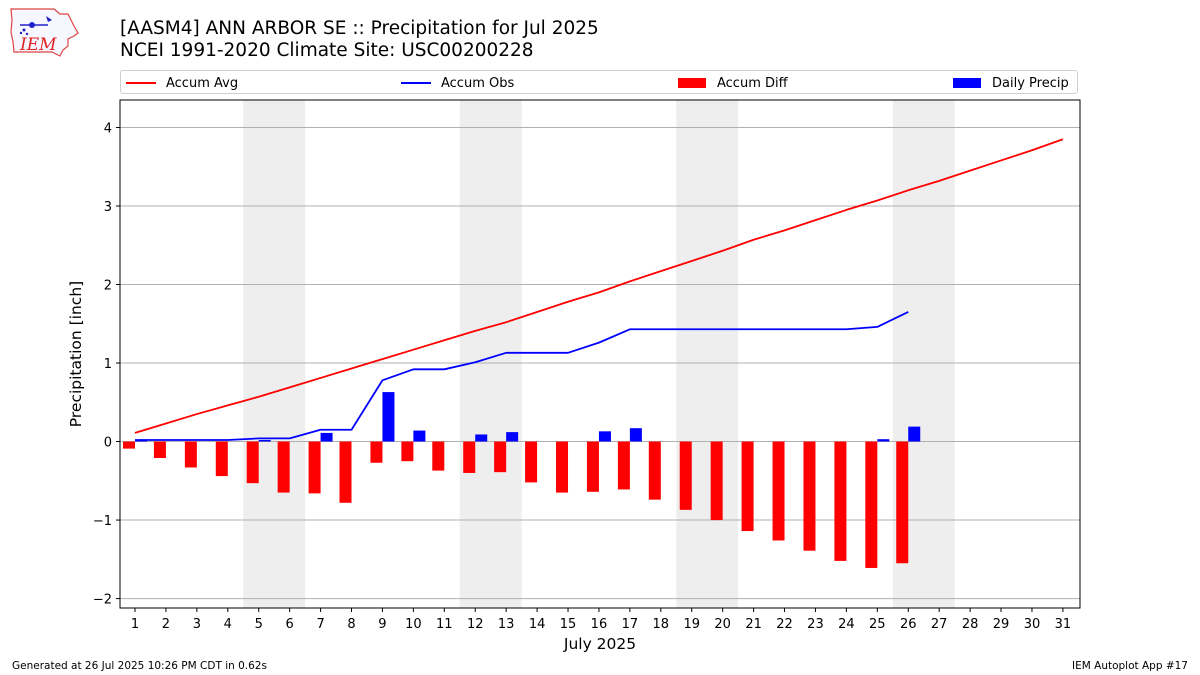 The width and height of the screenshot is (1200, 675). I want to click on legend-item-accum-obs: Accum Obs, so click(457, 83).